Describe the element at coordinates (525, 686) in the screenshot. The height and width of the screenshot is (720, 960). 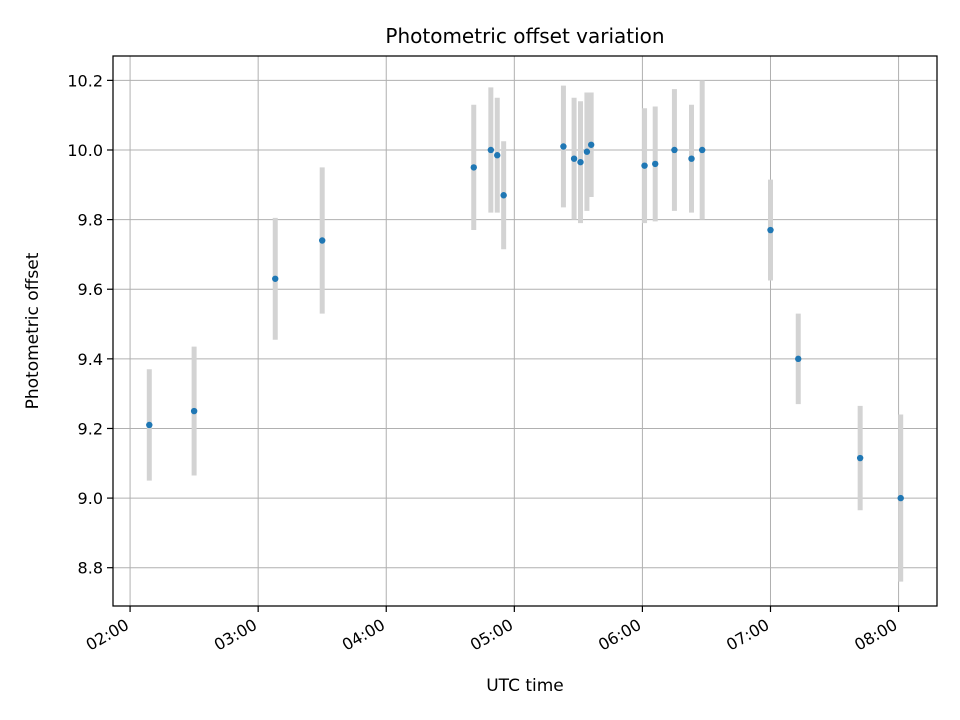
I see `x-axis-title: UTC time` at that location.